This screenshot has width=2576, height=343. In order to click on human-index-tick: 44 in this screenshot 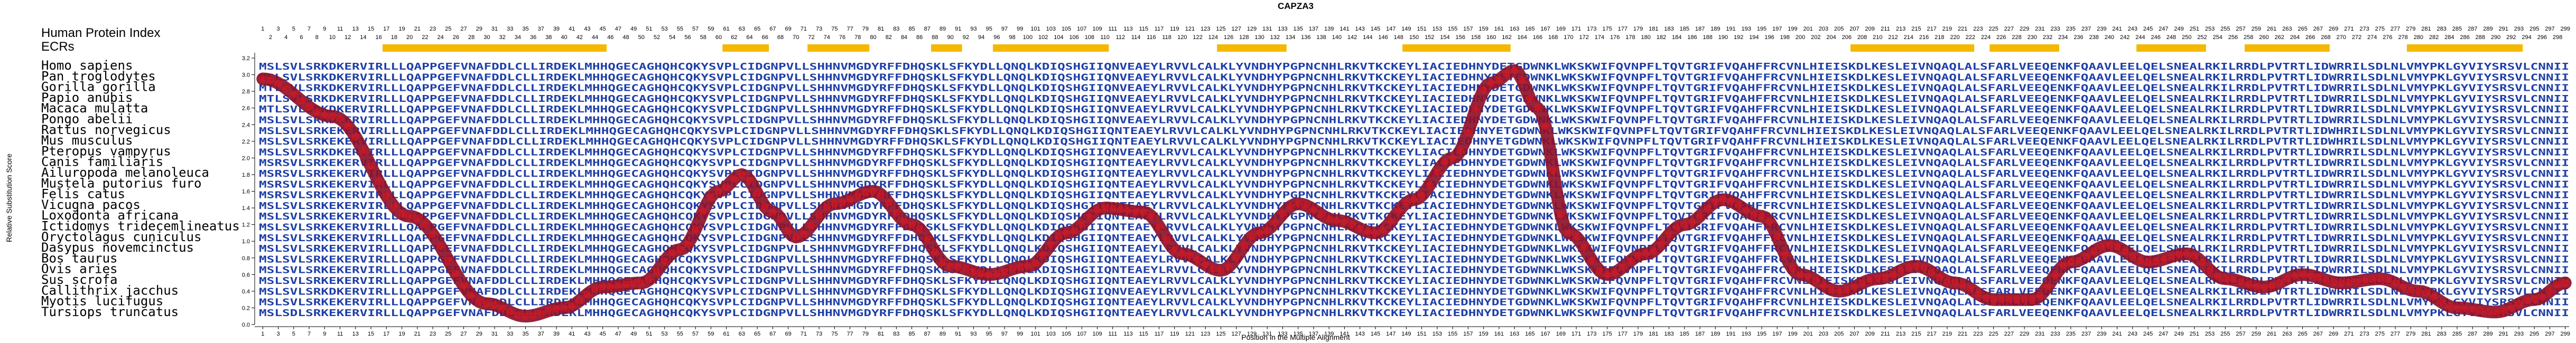, I will do `click(595, 37)`.